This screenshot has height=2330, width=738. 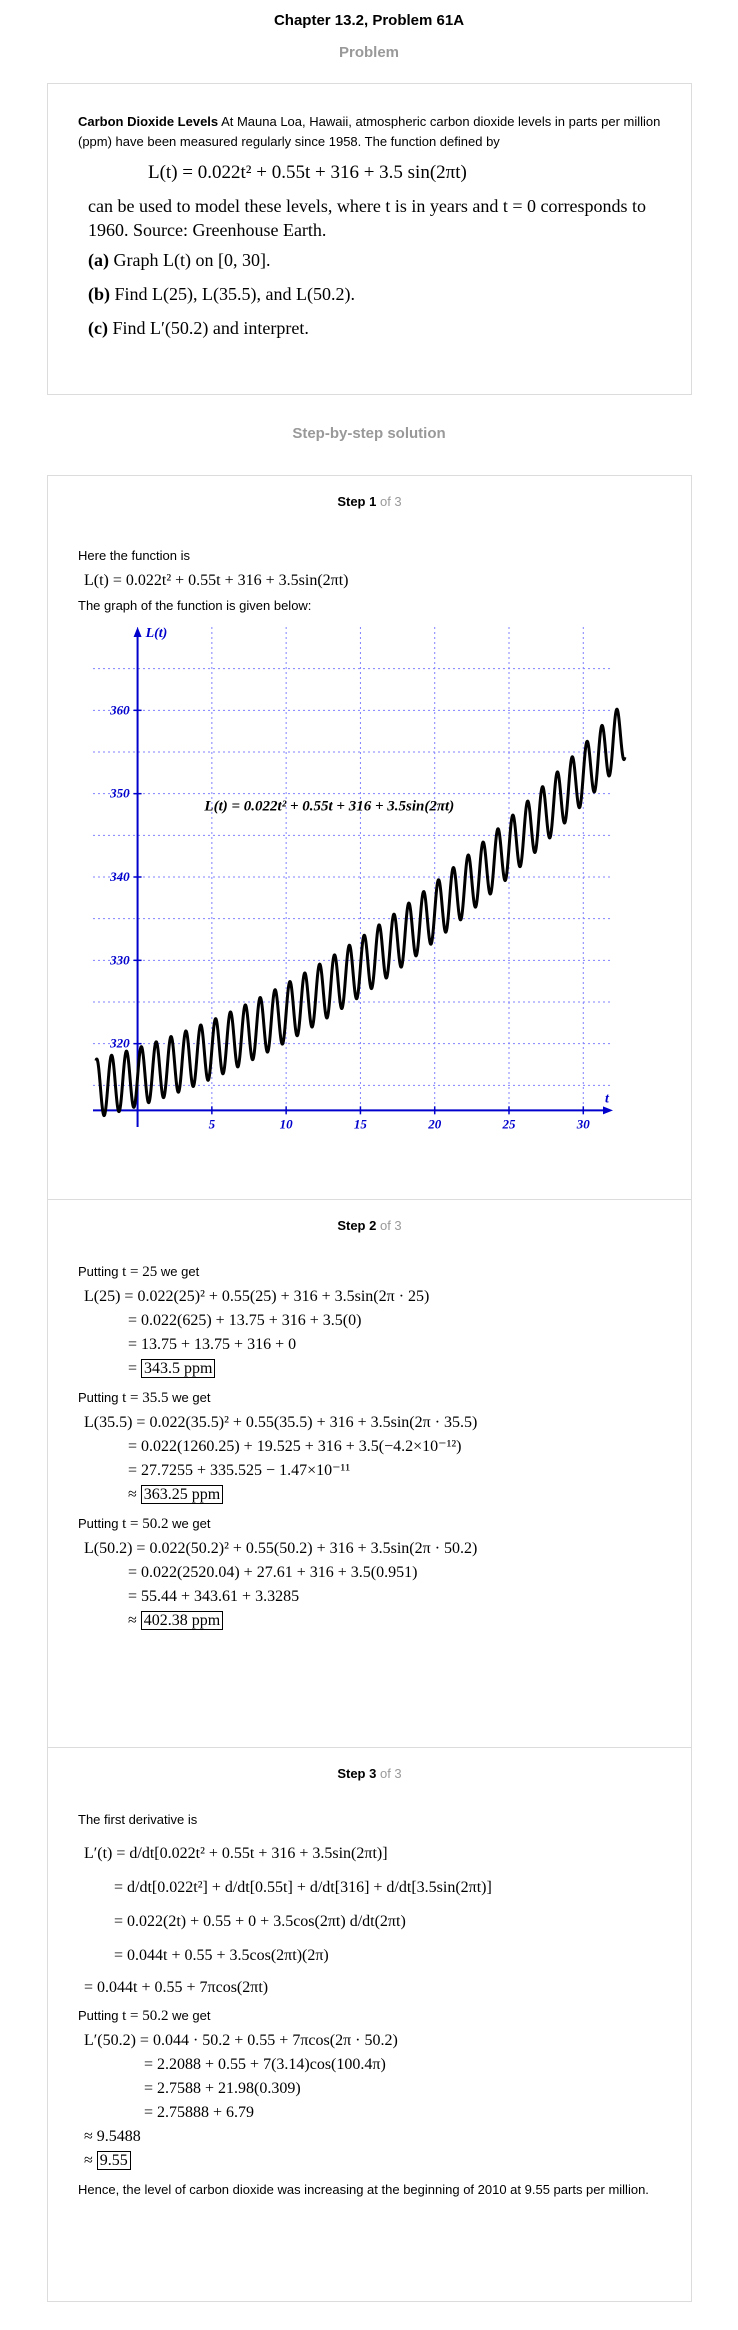 What do you see at coordinates (607, 1098) in the screenshot?
I see `x-axis-label: t` at bounding box center [607, 1098].